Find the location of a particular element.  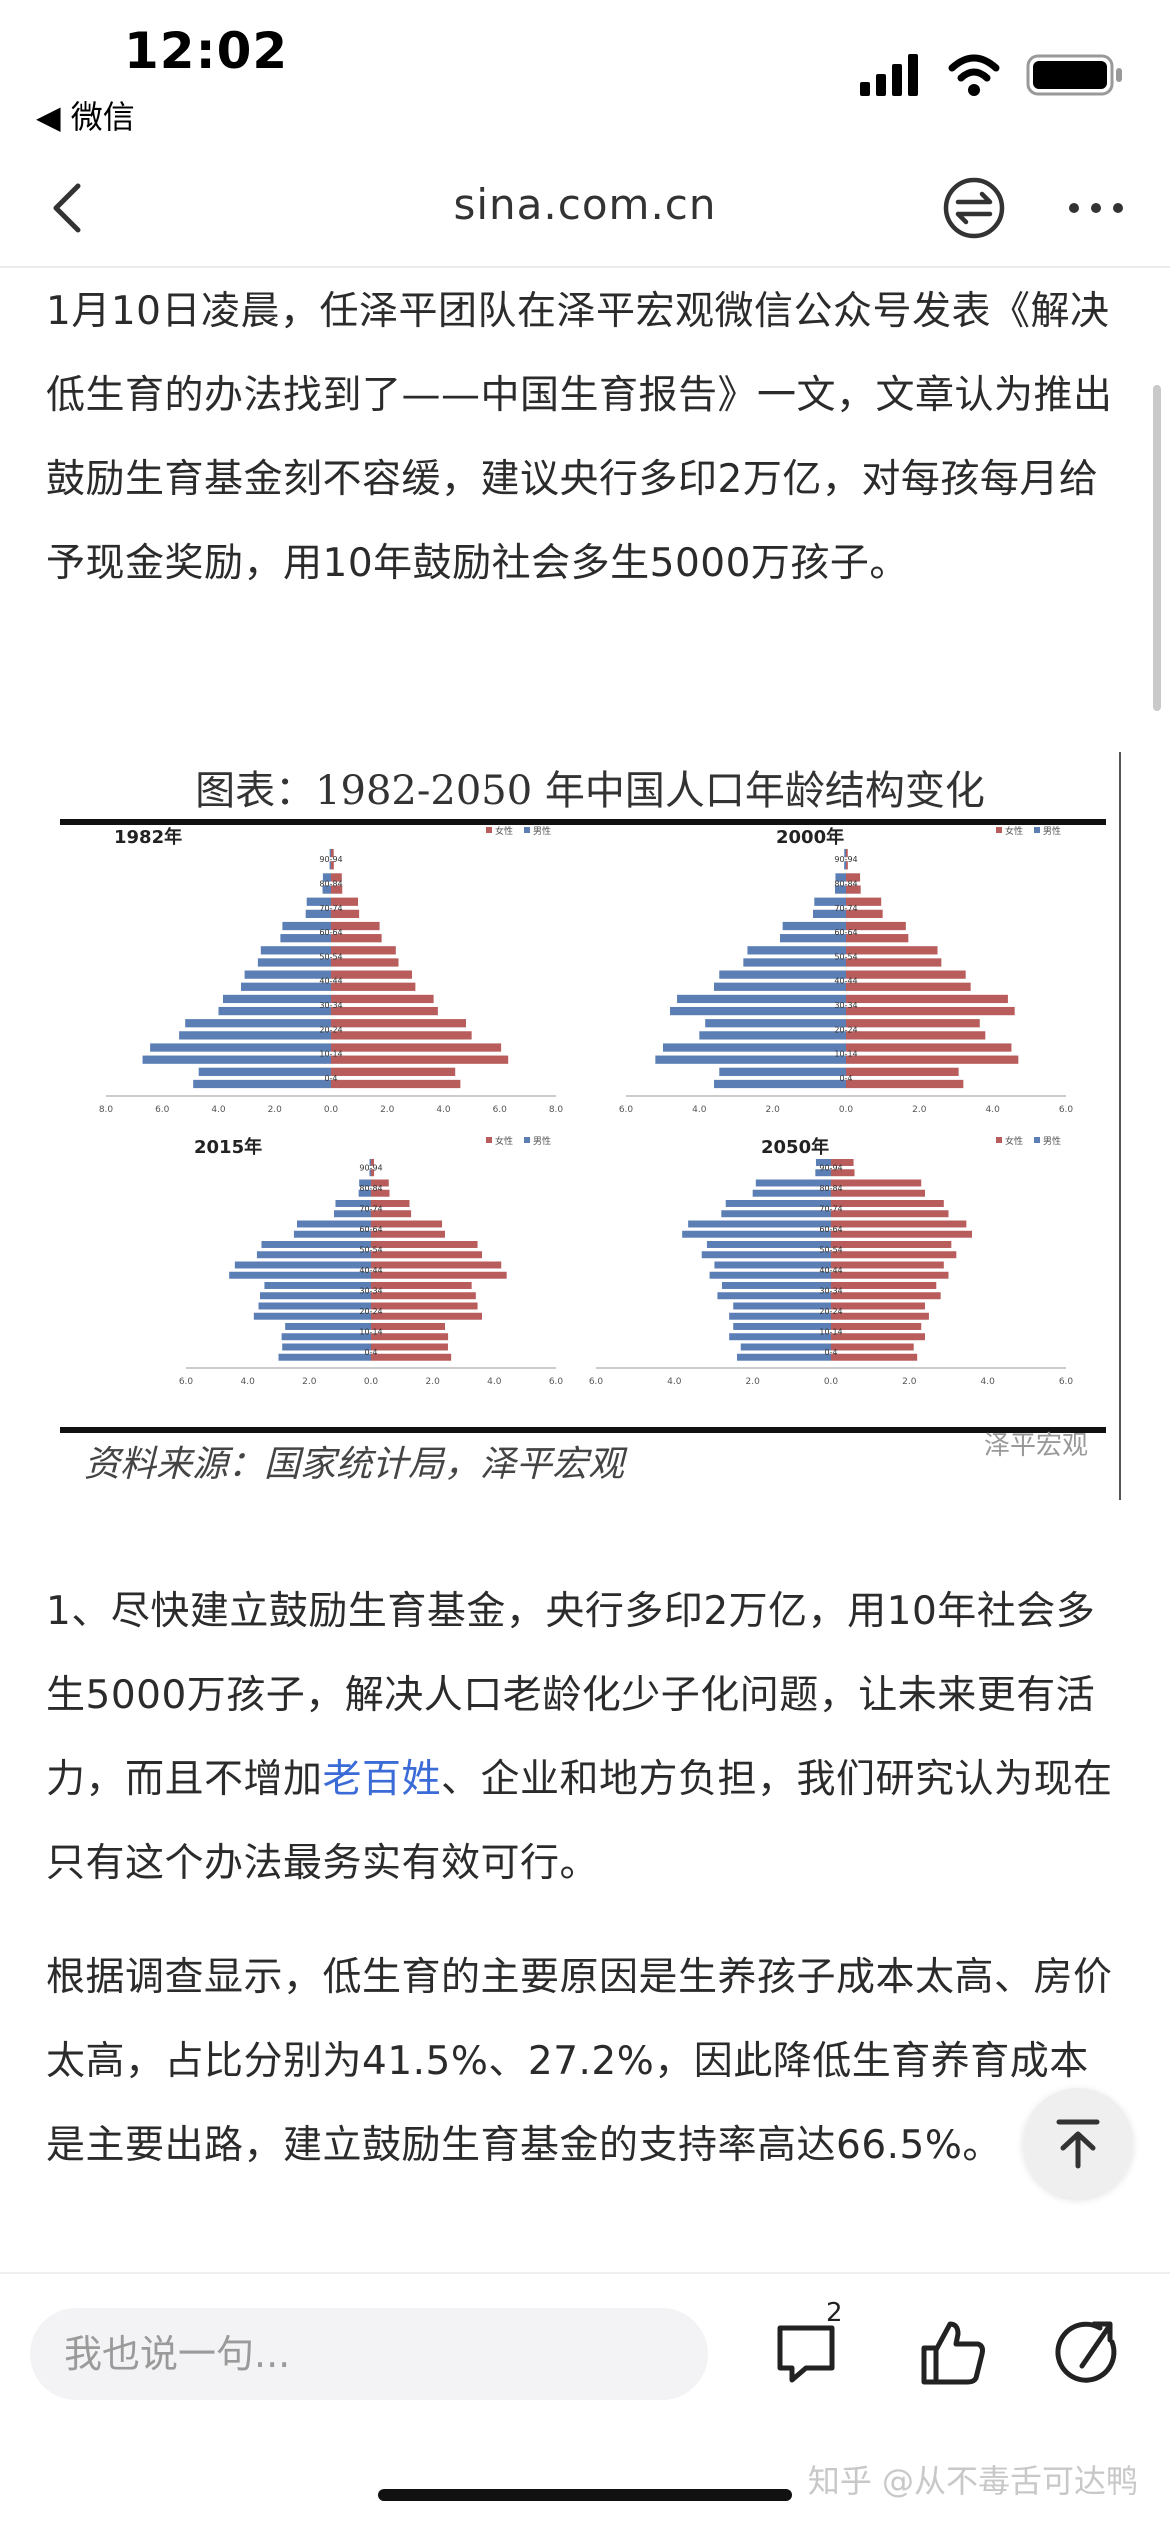

back-arrow-icon is located at coordinates (70, 208).